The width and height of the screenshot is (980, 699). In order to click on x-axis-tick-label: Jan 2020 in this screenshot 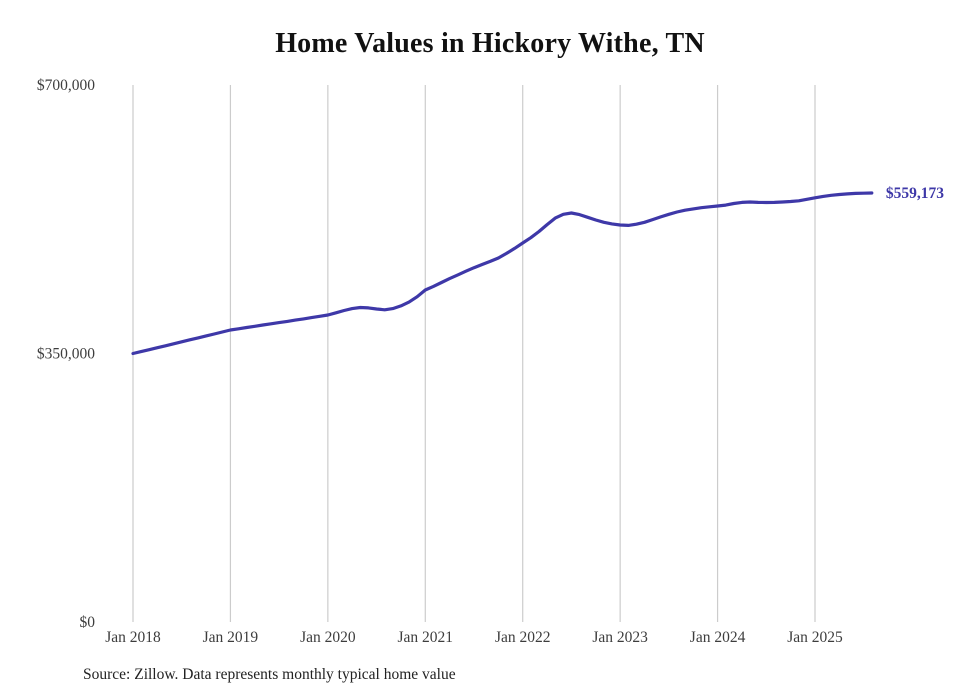, I will do `click(328, 637)`.